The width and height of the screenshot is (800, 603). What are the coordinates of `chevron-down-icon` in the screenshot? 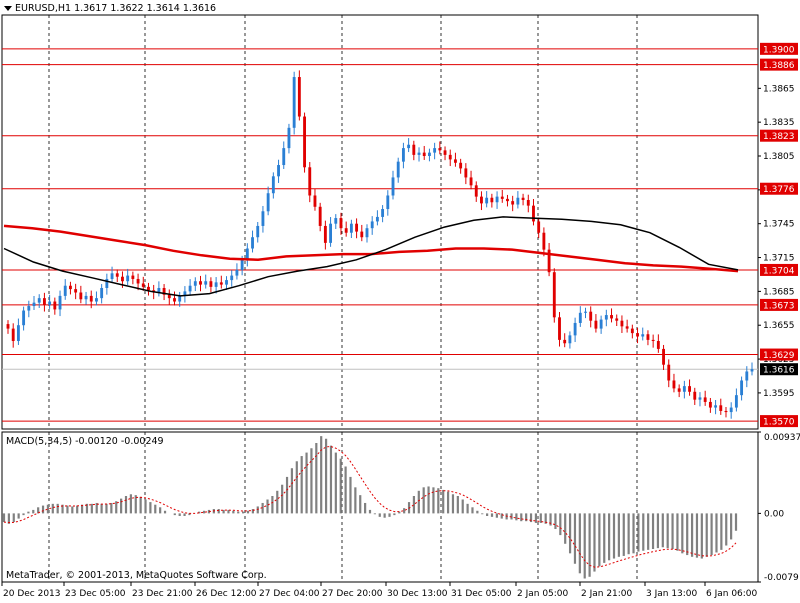 It's located at (8, 8).